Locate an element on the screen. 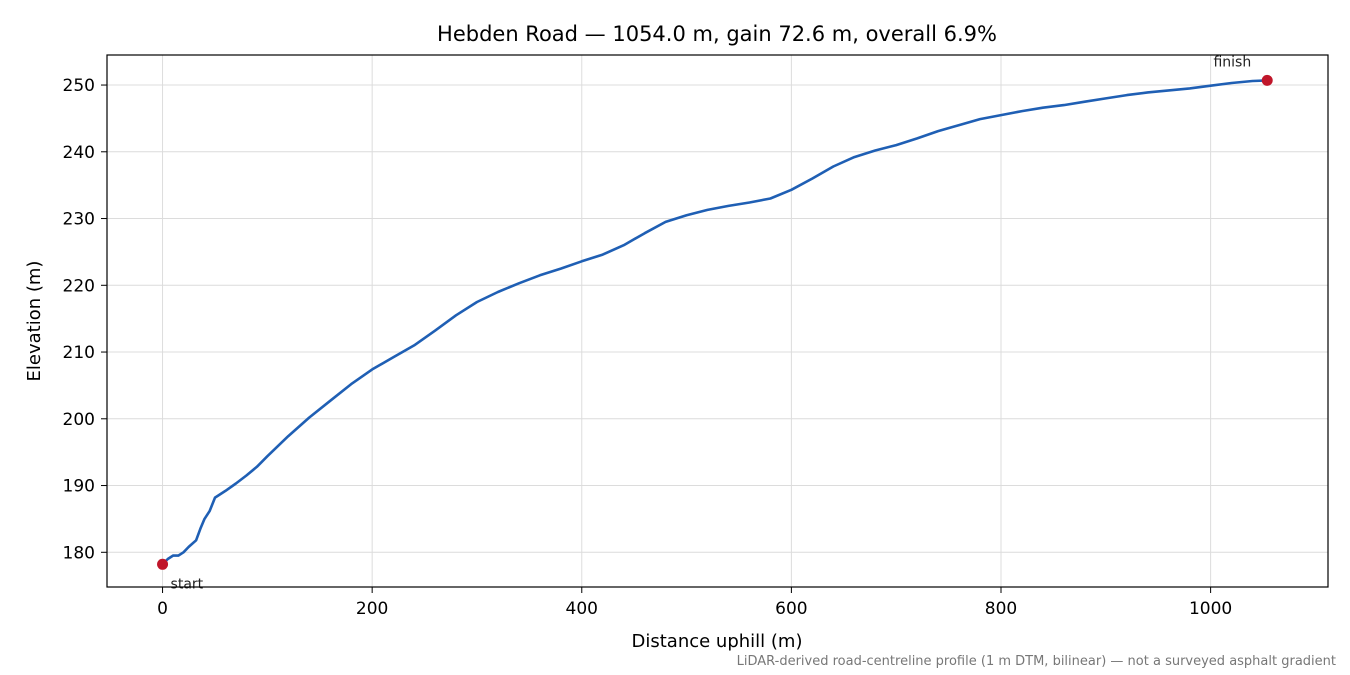 The image size is (1350, 675). x-tick-label: 200 is located at coordinates (372, 609).